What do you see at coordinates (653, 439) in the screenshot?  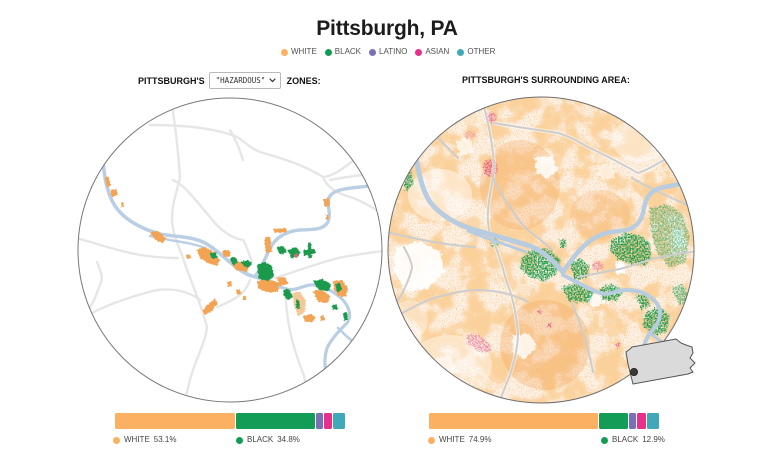 I see `bar-label-value: 12.9%` at bounding box center [653, 439].